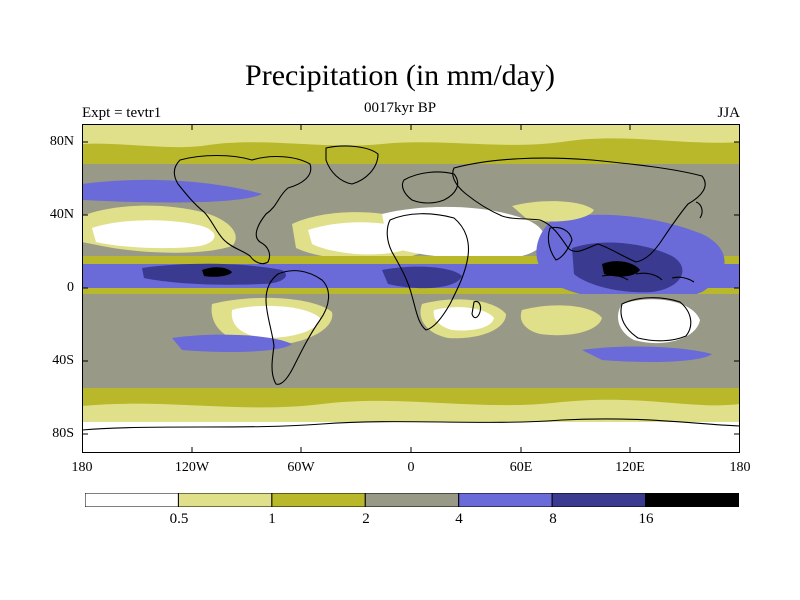  Describe the element at coordinates (740, 467) in the screenshot. I see `lon-label-180e: 180` at that location.